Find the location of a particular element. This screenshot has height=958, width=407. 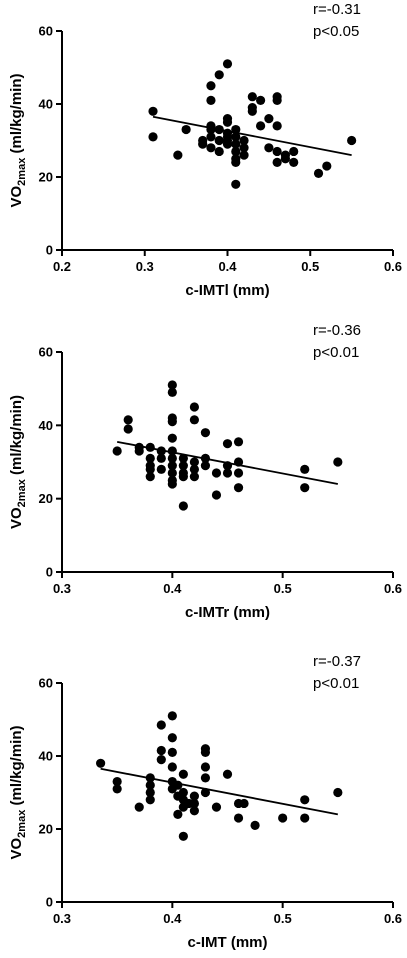

y-axis-label-subscript: 2max is located at coordinates (22, 492).